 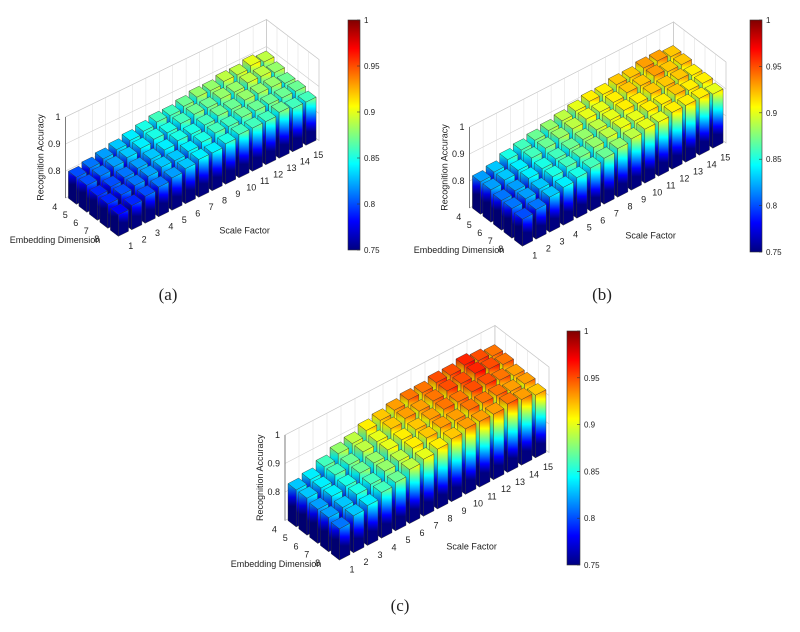 What do you see at coordinates (168, 294) in the screenshot?
I see `panel-label: (a)` at bounding box center [168, 294].